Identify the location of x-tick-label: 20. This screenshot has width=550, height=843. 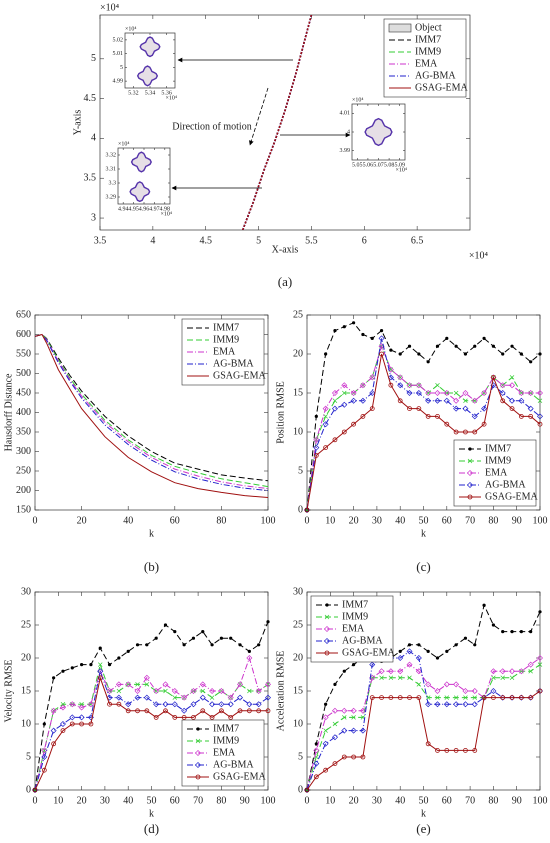
(354, 520).